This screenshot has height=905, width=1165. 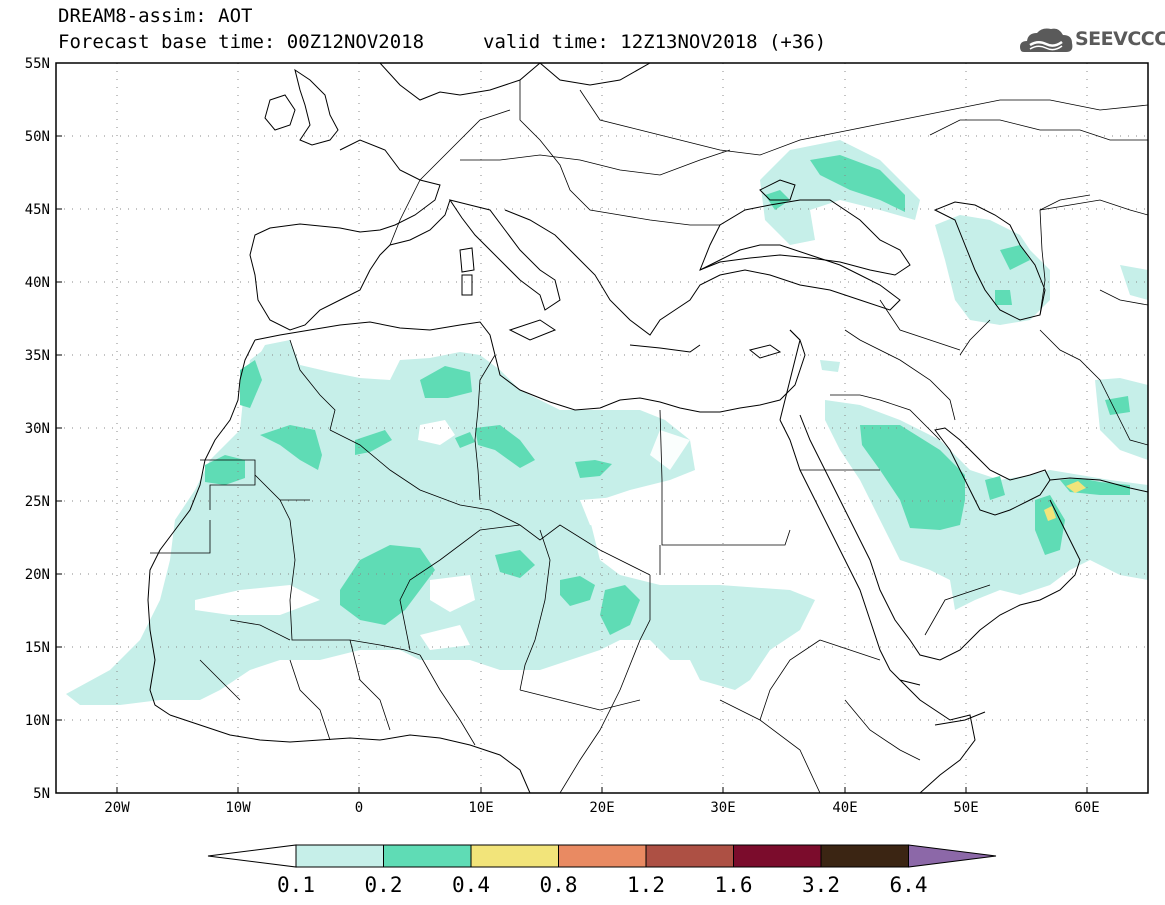 What do you see at coordinates (734, 885) in the screenshot?
I see `colorbar-label: 1.6` at bounding box center [734, 885].